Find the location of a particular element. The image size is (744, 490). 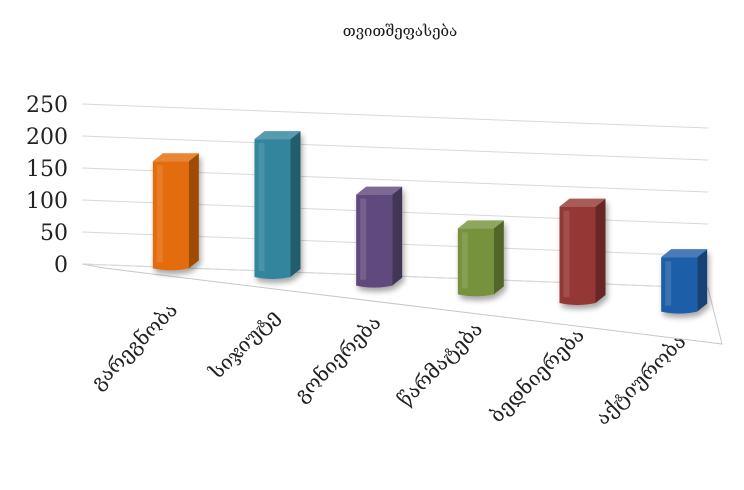

y-axis-ticks: 250 200 150 100 50 0 is located at coordinates (47, 185).